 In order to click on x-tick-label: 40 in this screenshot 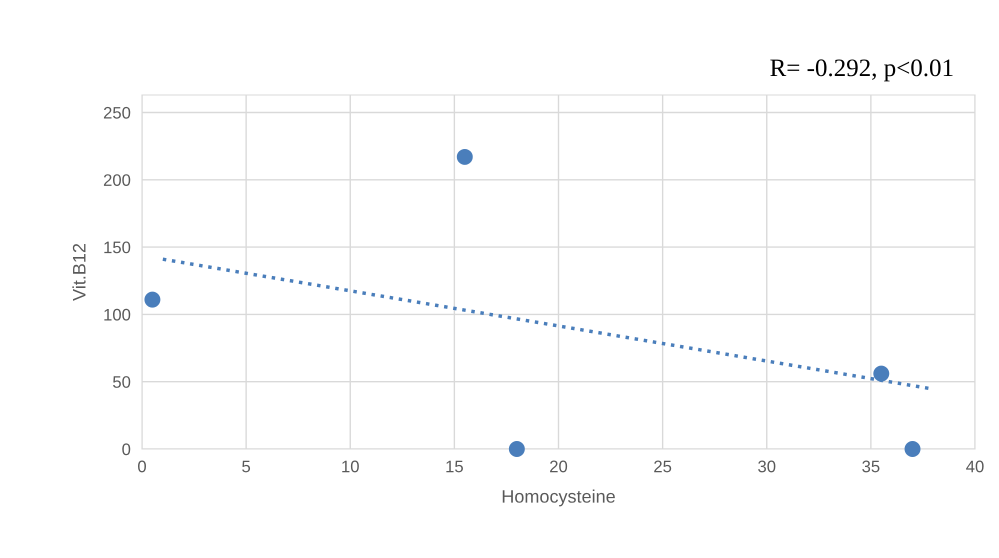, I will do `click(975, 466)`.